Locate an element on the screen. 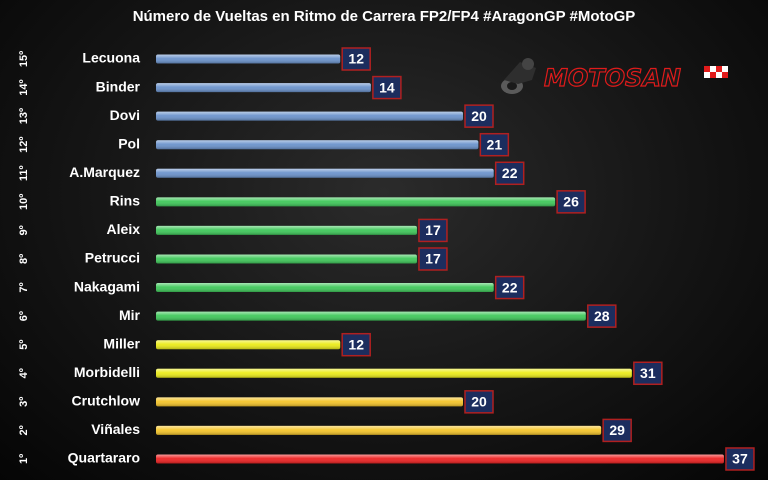 The image size is (768, 480). position-label: 11º is located at coordinates (24, 173).